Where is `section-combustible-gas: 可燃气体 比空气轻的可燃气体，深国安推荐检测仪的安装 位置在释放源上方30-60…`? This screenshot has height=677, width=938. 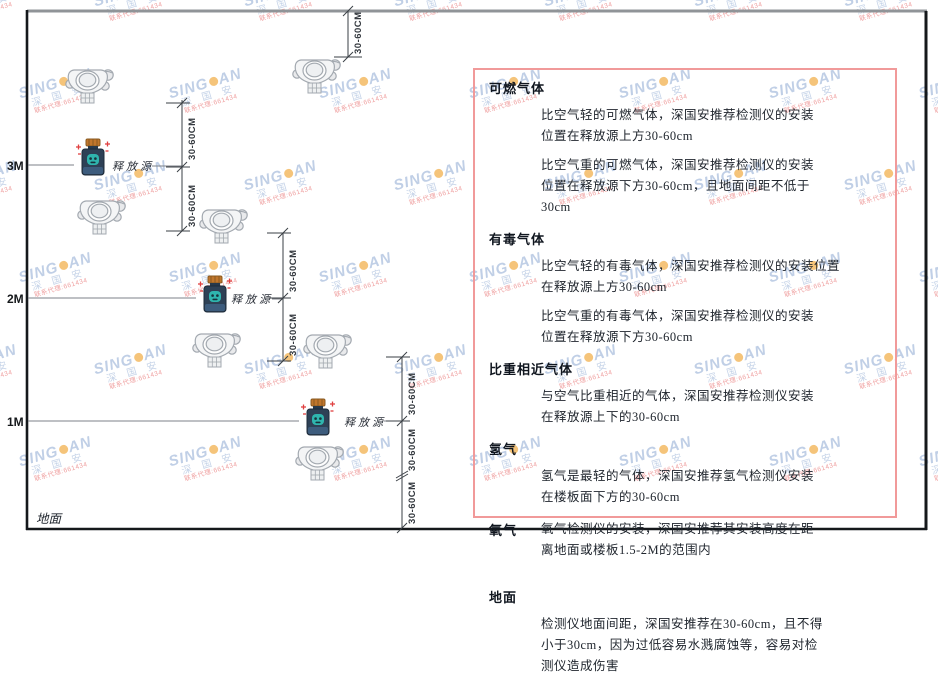 section-combustible-gas: 可燃气体 比空气轻的可燃气体，深国安推荐检测仪的安装 位置在释放源上方30-60… is located at coordinates (685, 148).